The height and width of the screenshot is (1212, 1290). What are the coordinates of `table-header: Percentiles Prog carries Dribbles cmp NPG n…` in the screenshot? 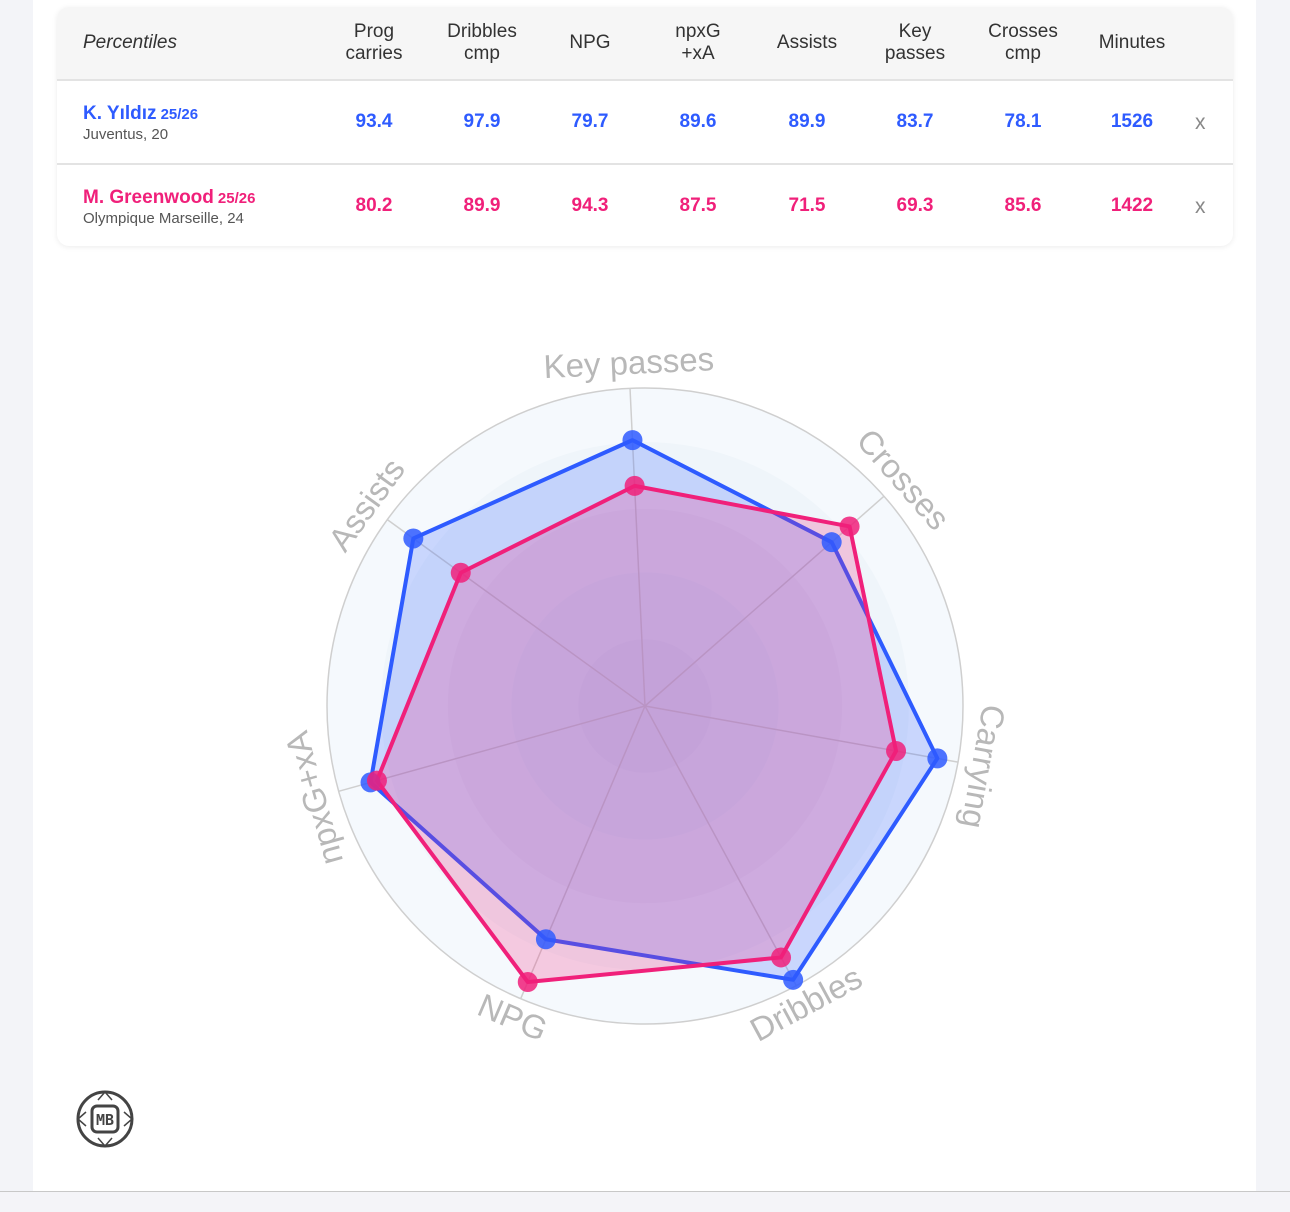 It's located at (645, 44).